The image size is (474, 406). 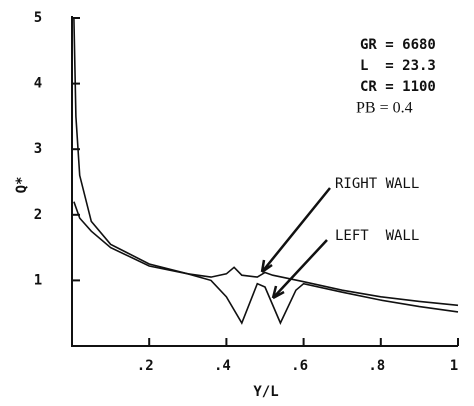 What do you see at coordinates (454, 366) in the screenshot?
I see `x-tick-label: 1` at bounding box center [454, 366].